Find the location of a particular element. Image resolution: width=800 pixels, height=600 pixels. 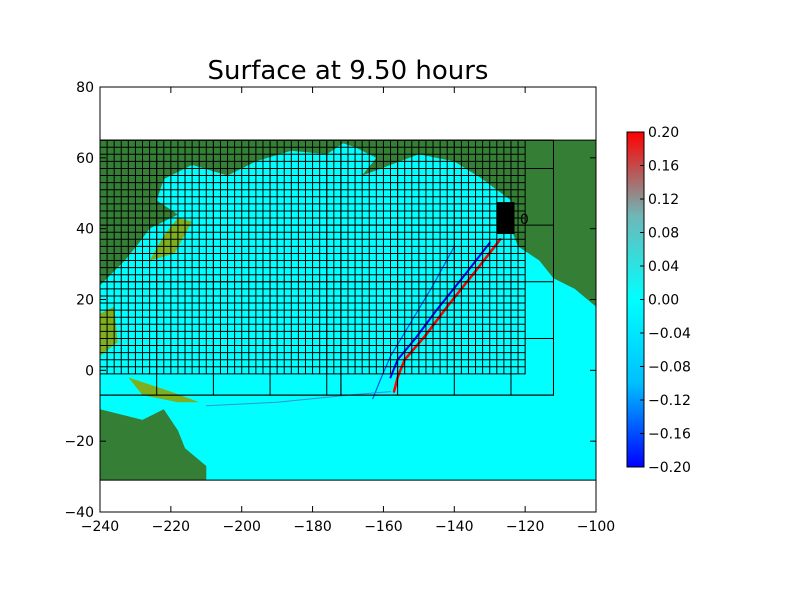

land-australia is located at coordinates (153, 445).